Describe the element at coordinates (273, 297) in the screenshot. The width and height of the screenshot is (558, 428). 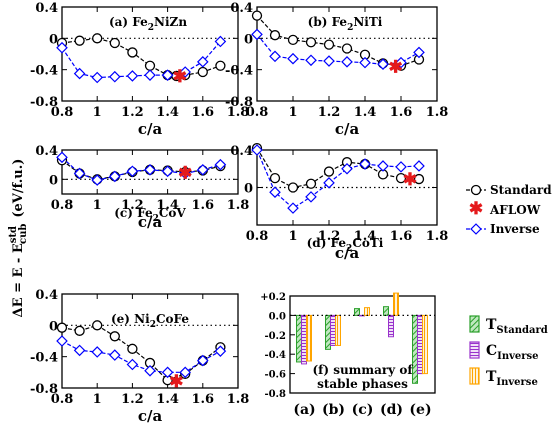
I see `y-tick-label: +0.2` at that location.